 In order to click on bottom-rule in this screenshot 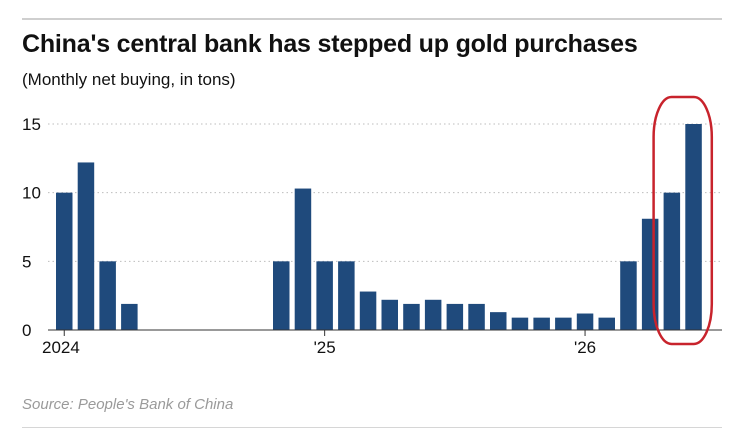, I will do `click(372, 427)`.